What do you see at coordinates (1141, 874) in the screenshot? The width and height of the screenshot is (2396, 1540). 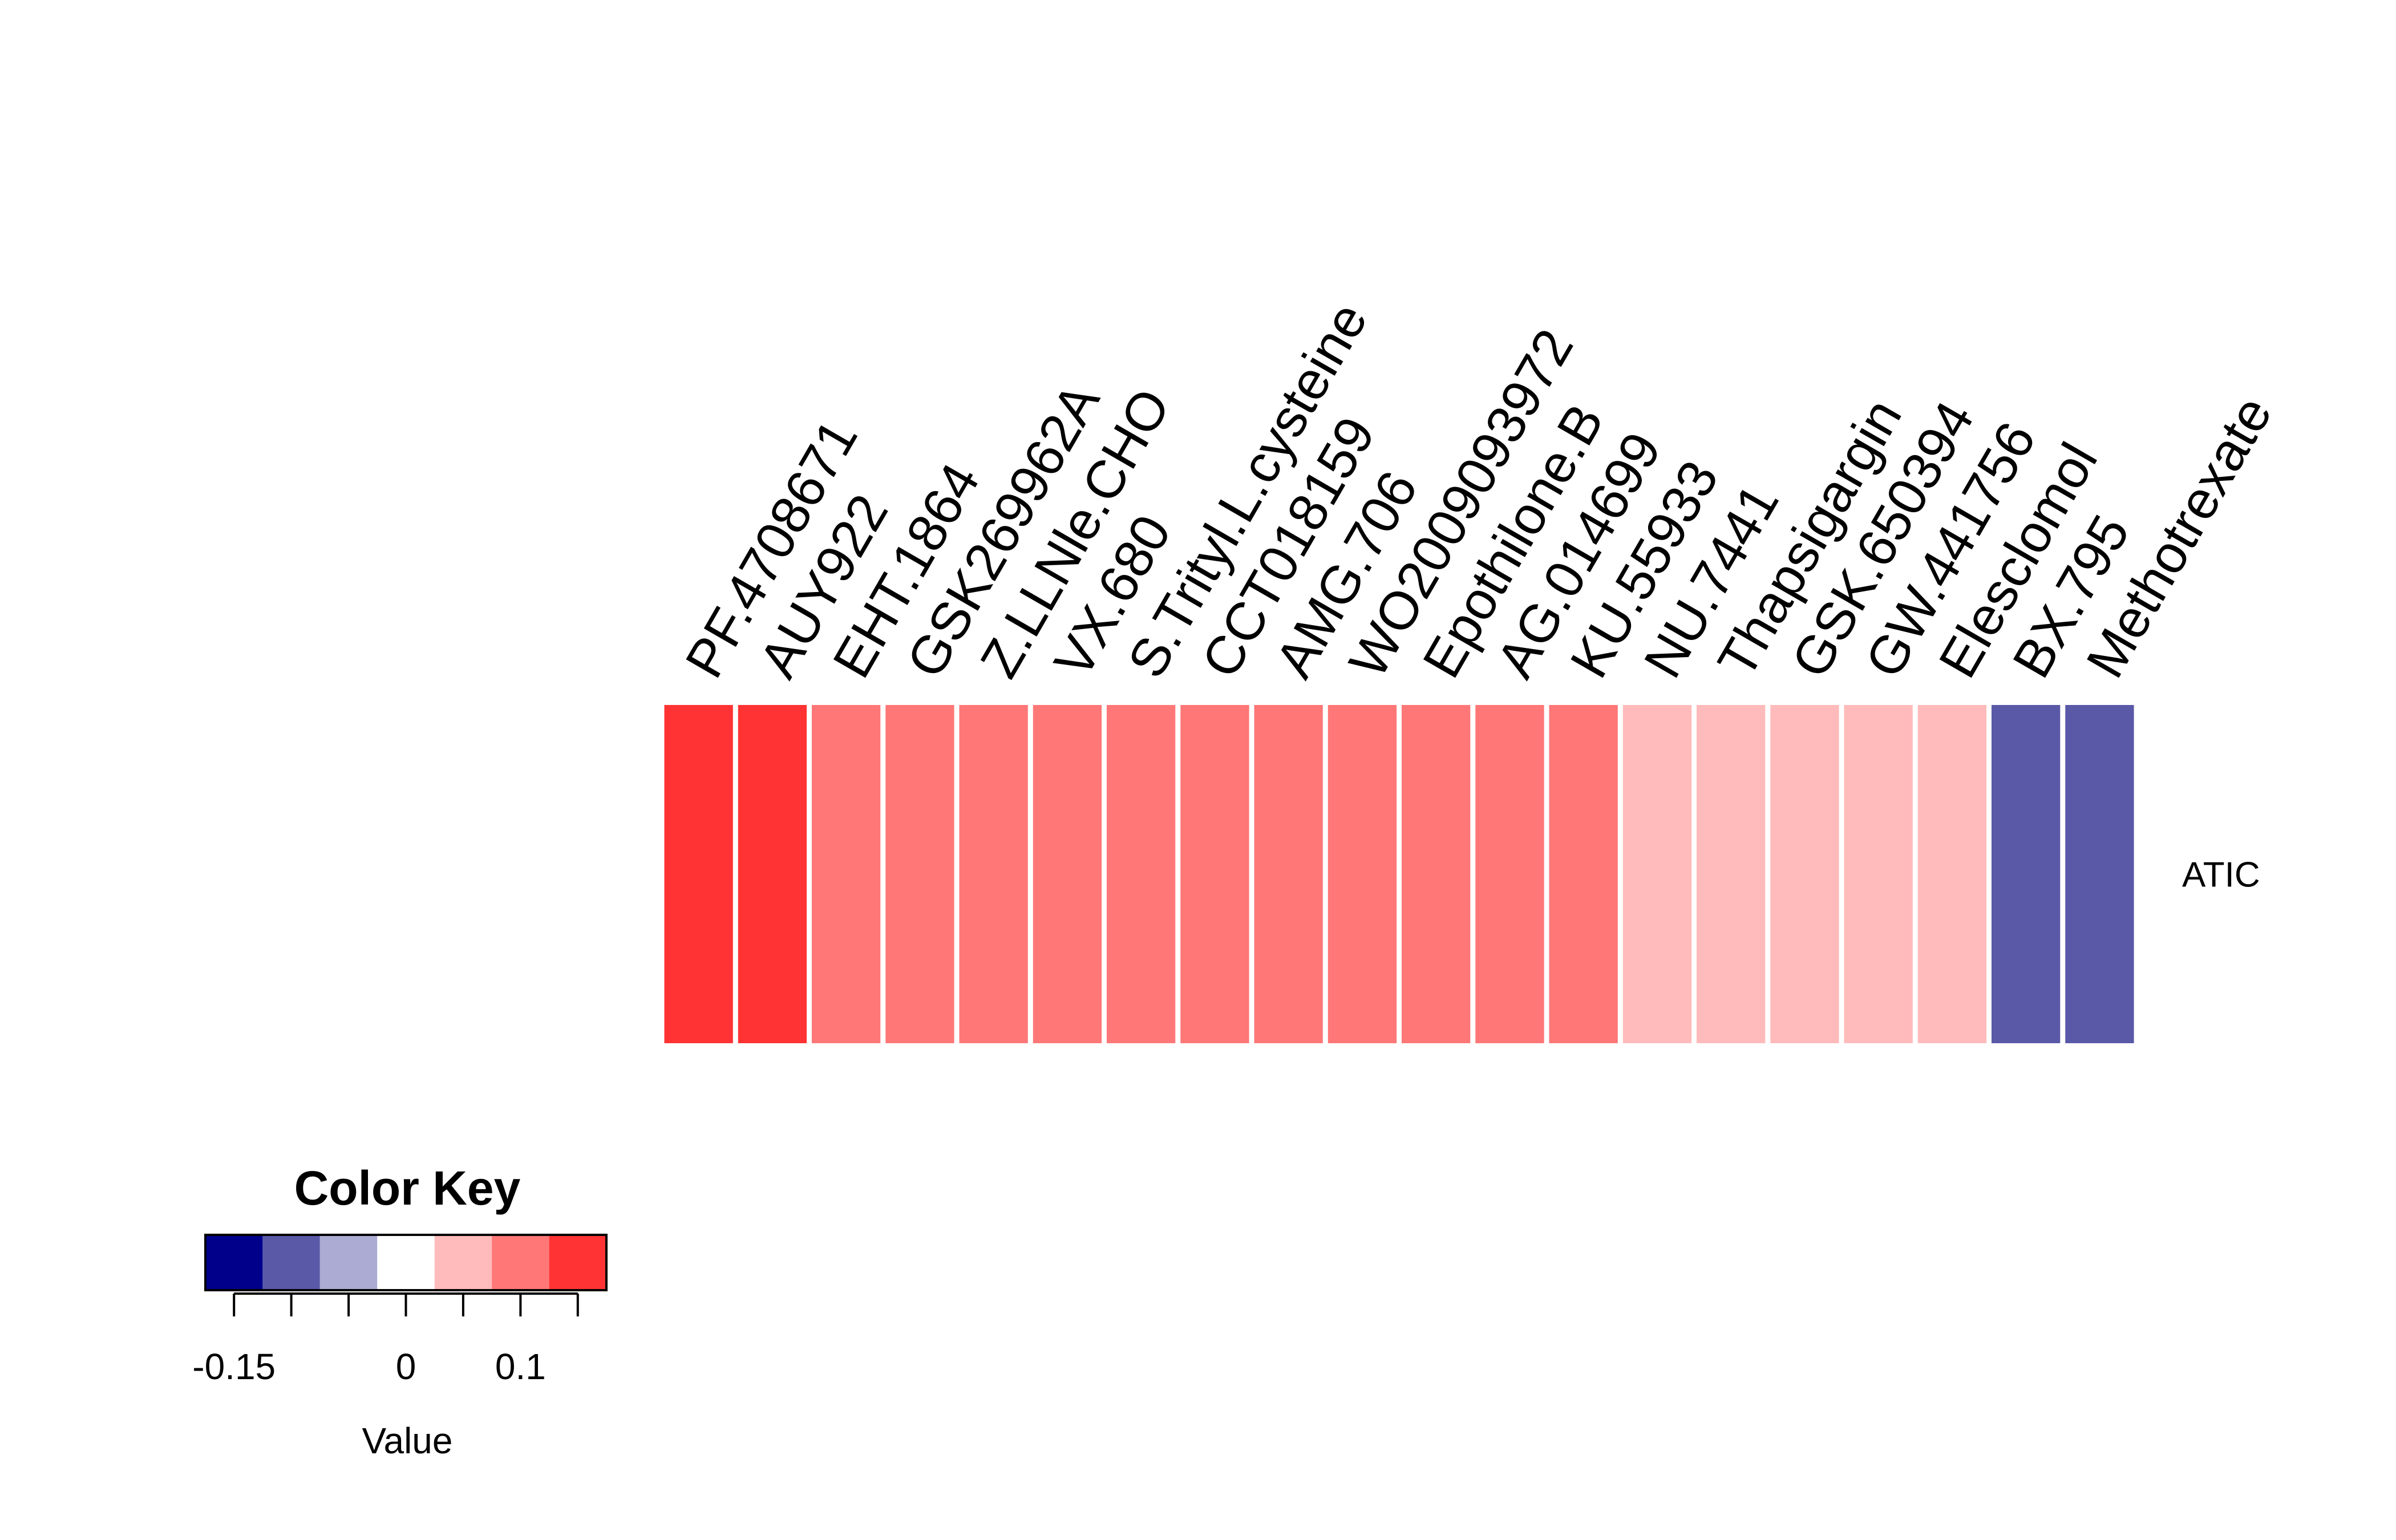 I see `heatmap-cell-s-trityl-l-cysteine` at bounding box center [1141, 874].